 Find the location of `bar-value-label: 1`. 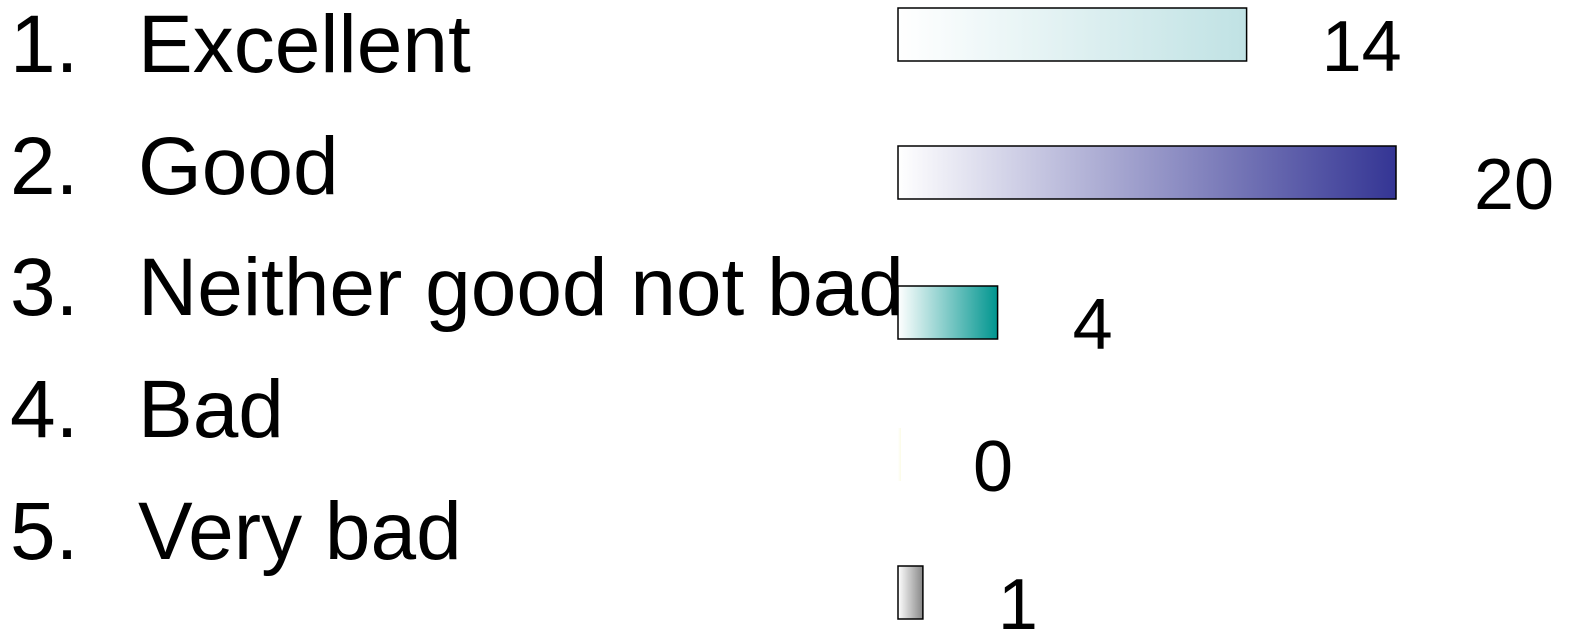

bar-value-label: 1 is located at coordinates (1018, 599).